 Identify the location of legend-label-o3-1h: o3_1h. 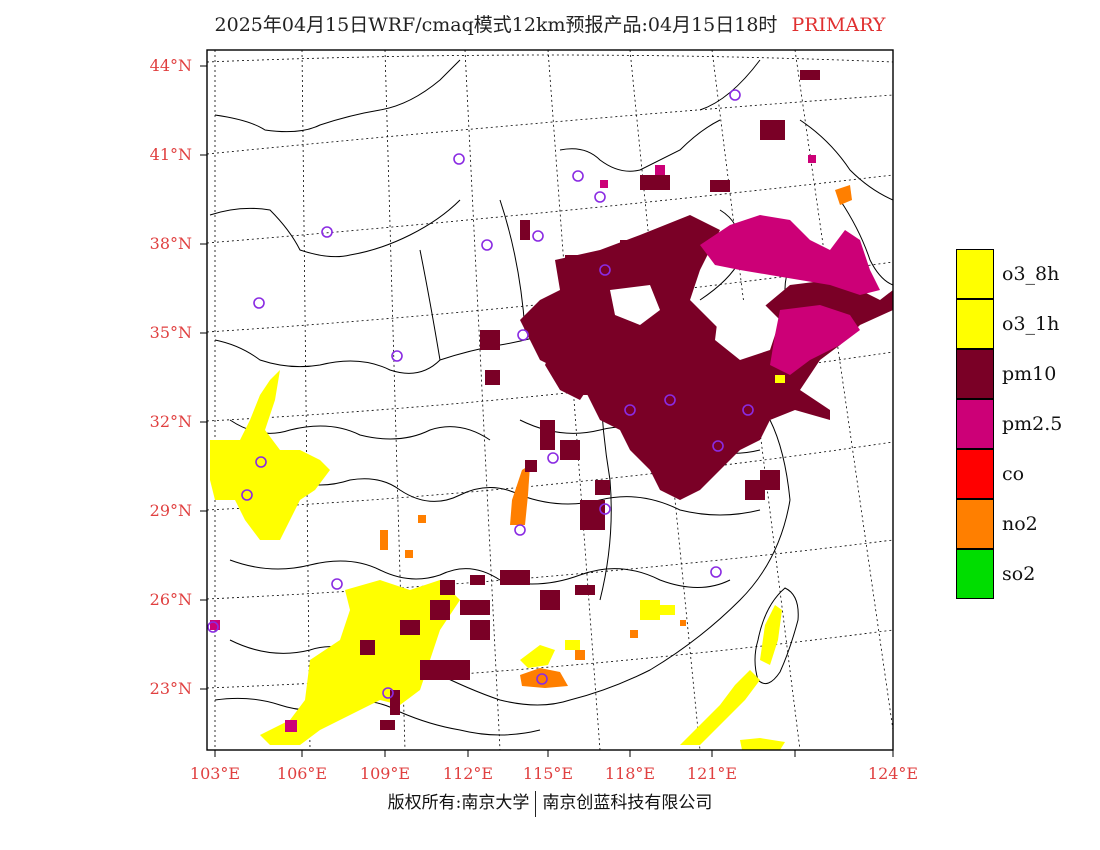
(1031, 324).